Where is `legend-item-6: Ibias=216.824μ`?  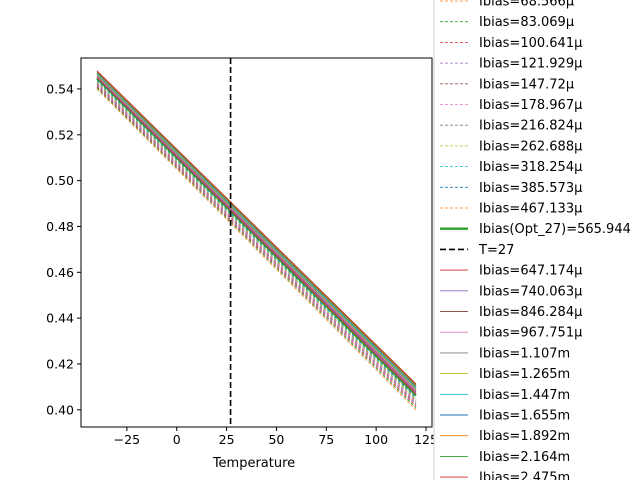
legend-item-6: Ibias=216.824μ is located at coordinates (511, 126).